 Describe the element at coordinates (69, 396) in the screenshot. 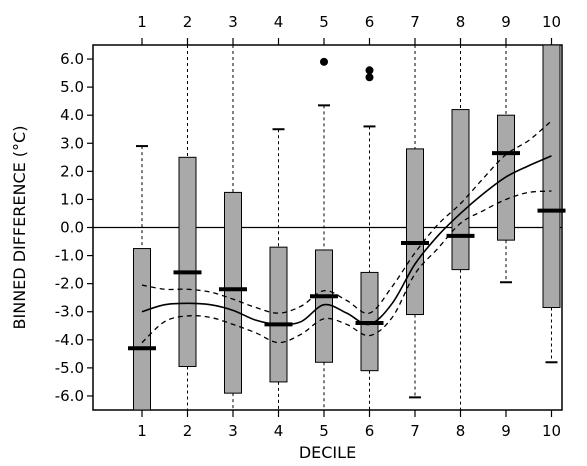

I see `y-tick-label: -6.0` at that location.